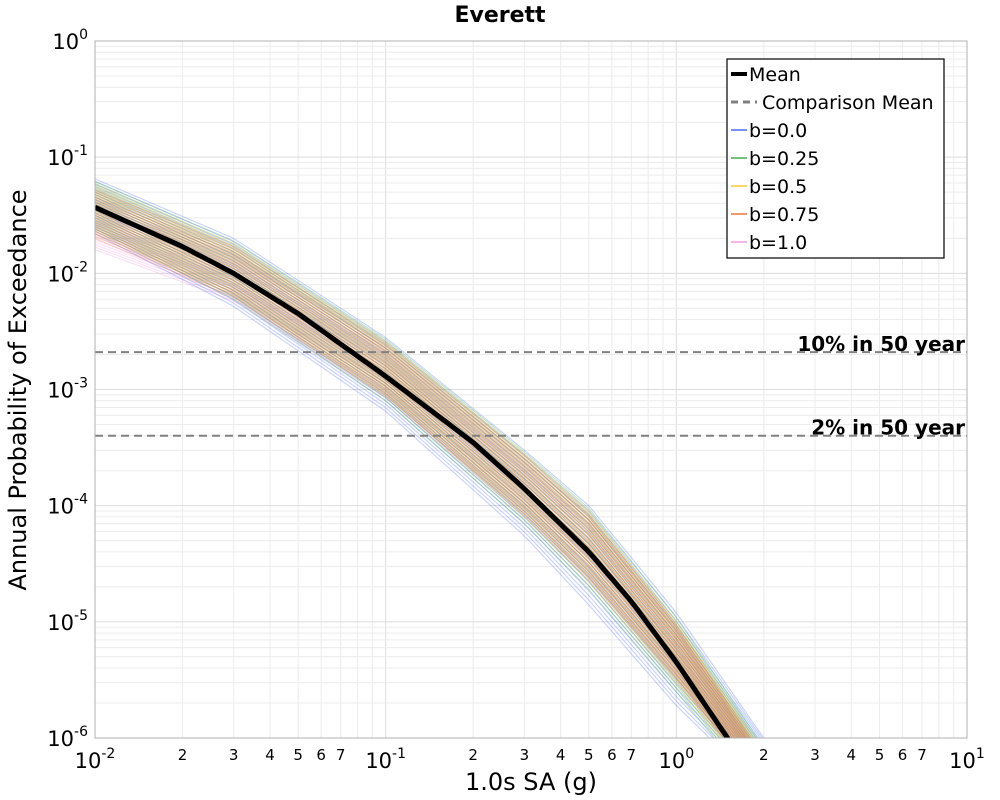 The height and width of the screenshot is (800, 1000). I want to click on legend-label: b=0.5, so click(778, 187).